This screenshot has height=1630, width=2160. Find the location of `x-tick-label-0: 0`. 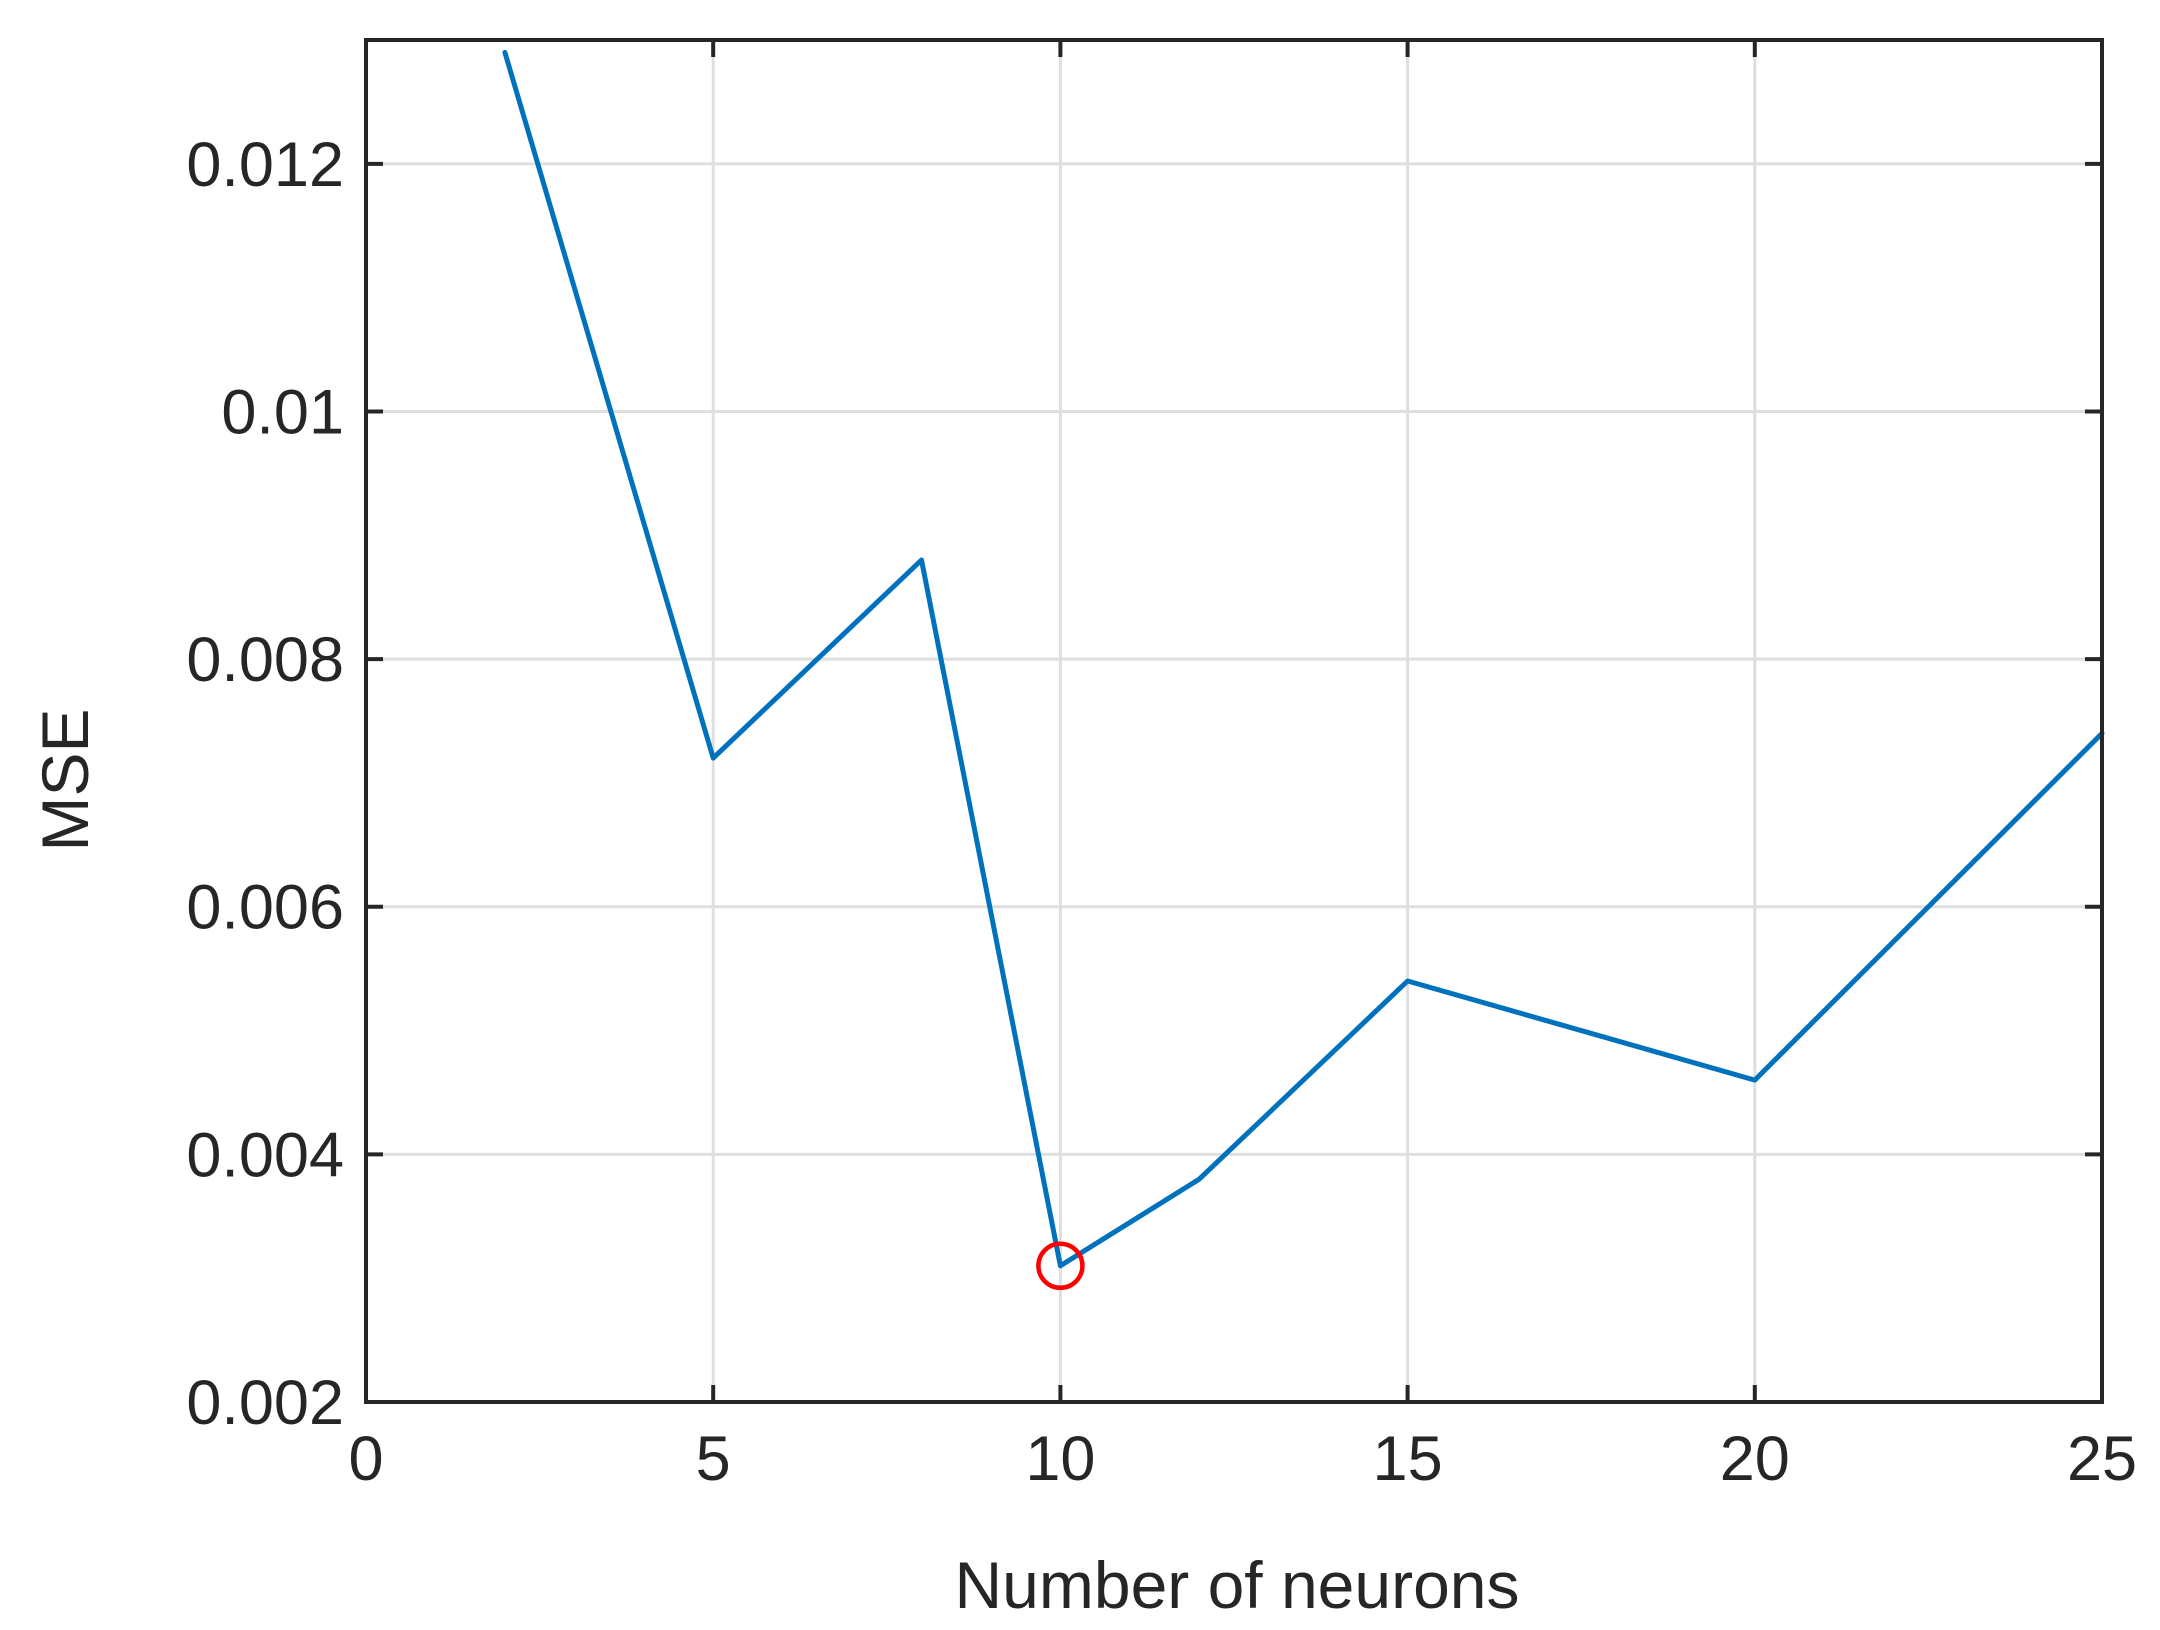

x-tick-label-0: 0 is located at coordinates (365, 1459).